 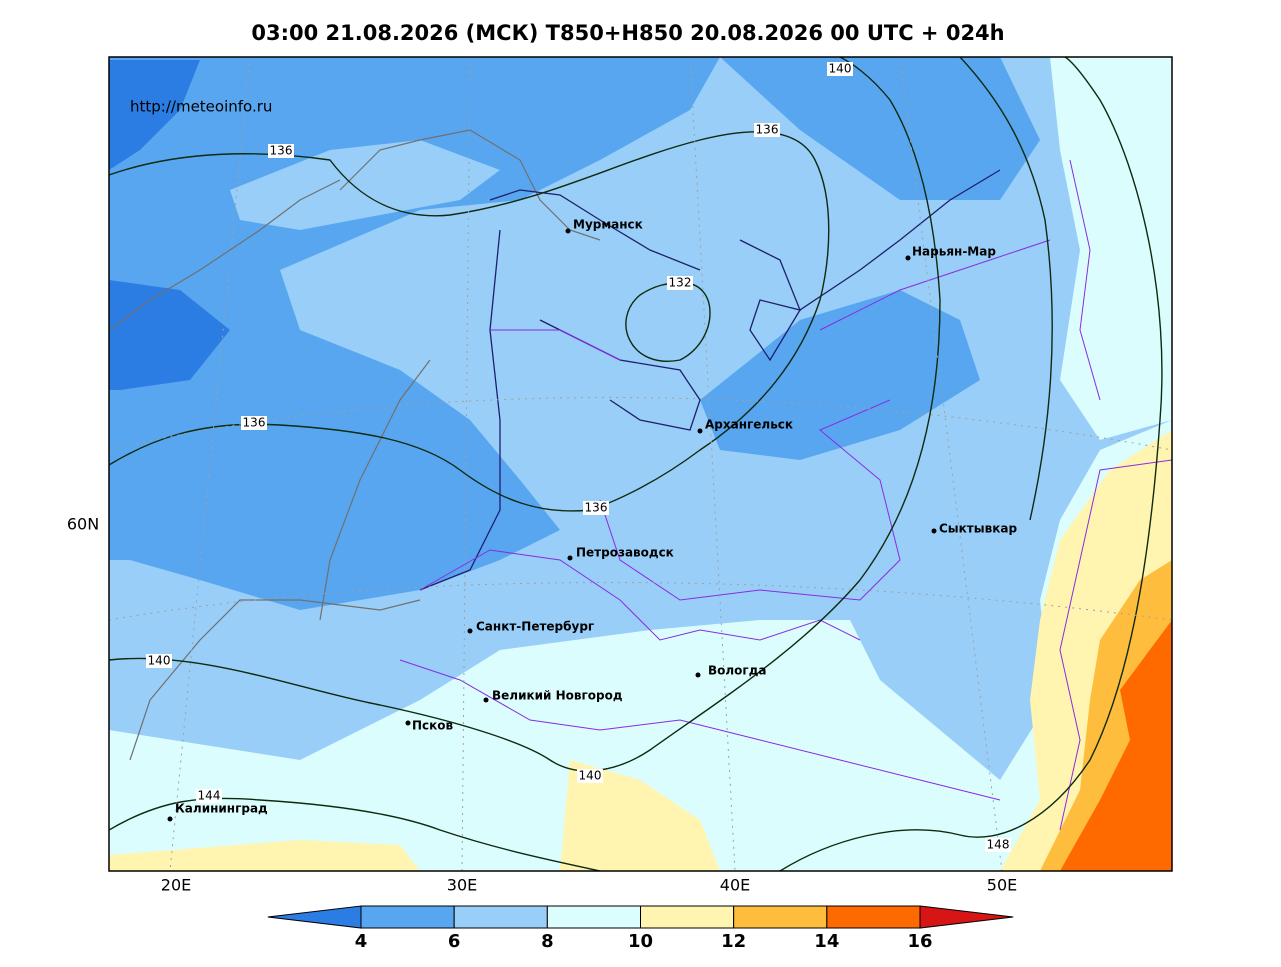 I want to click on city-label: Петрозаводск, so click(x=625, y=553).